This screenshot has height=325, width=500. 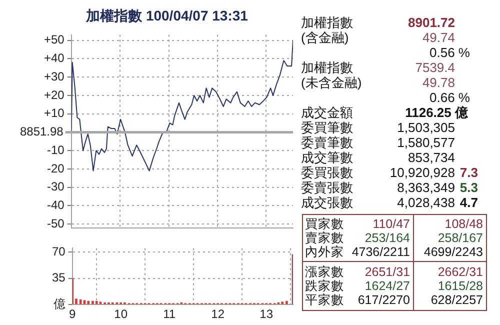 I want to click on y-tick-label: +10, so click(x=54, y=113).